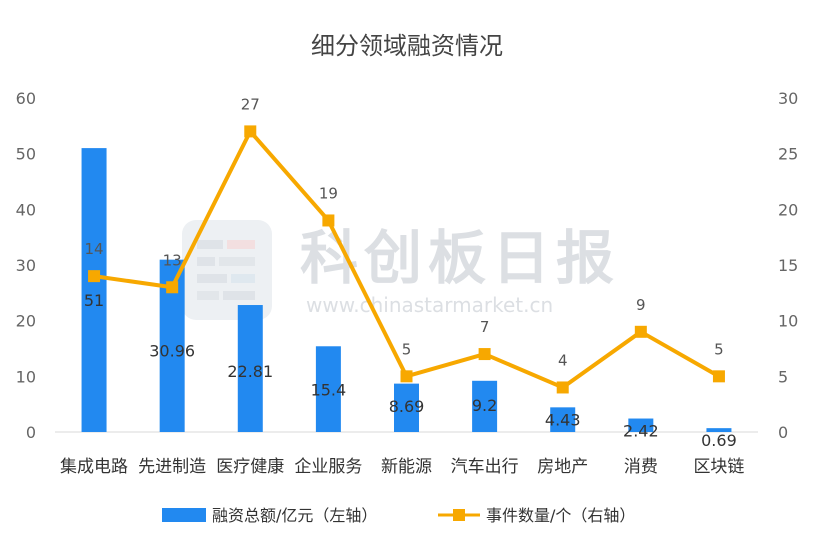  What do you see at coordinates (294, 515) in the screenshot?
I see `legend-label-bar: 融资总额/亿元（左轴）` at bounding box center [294, 515].